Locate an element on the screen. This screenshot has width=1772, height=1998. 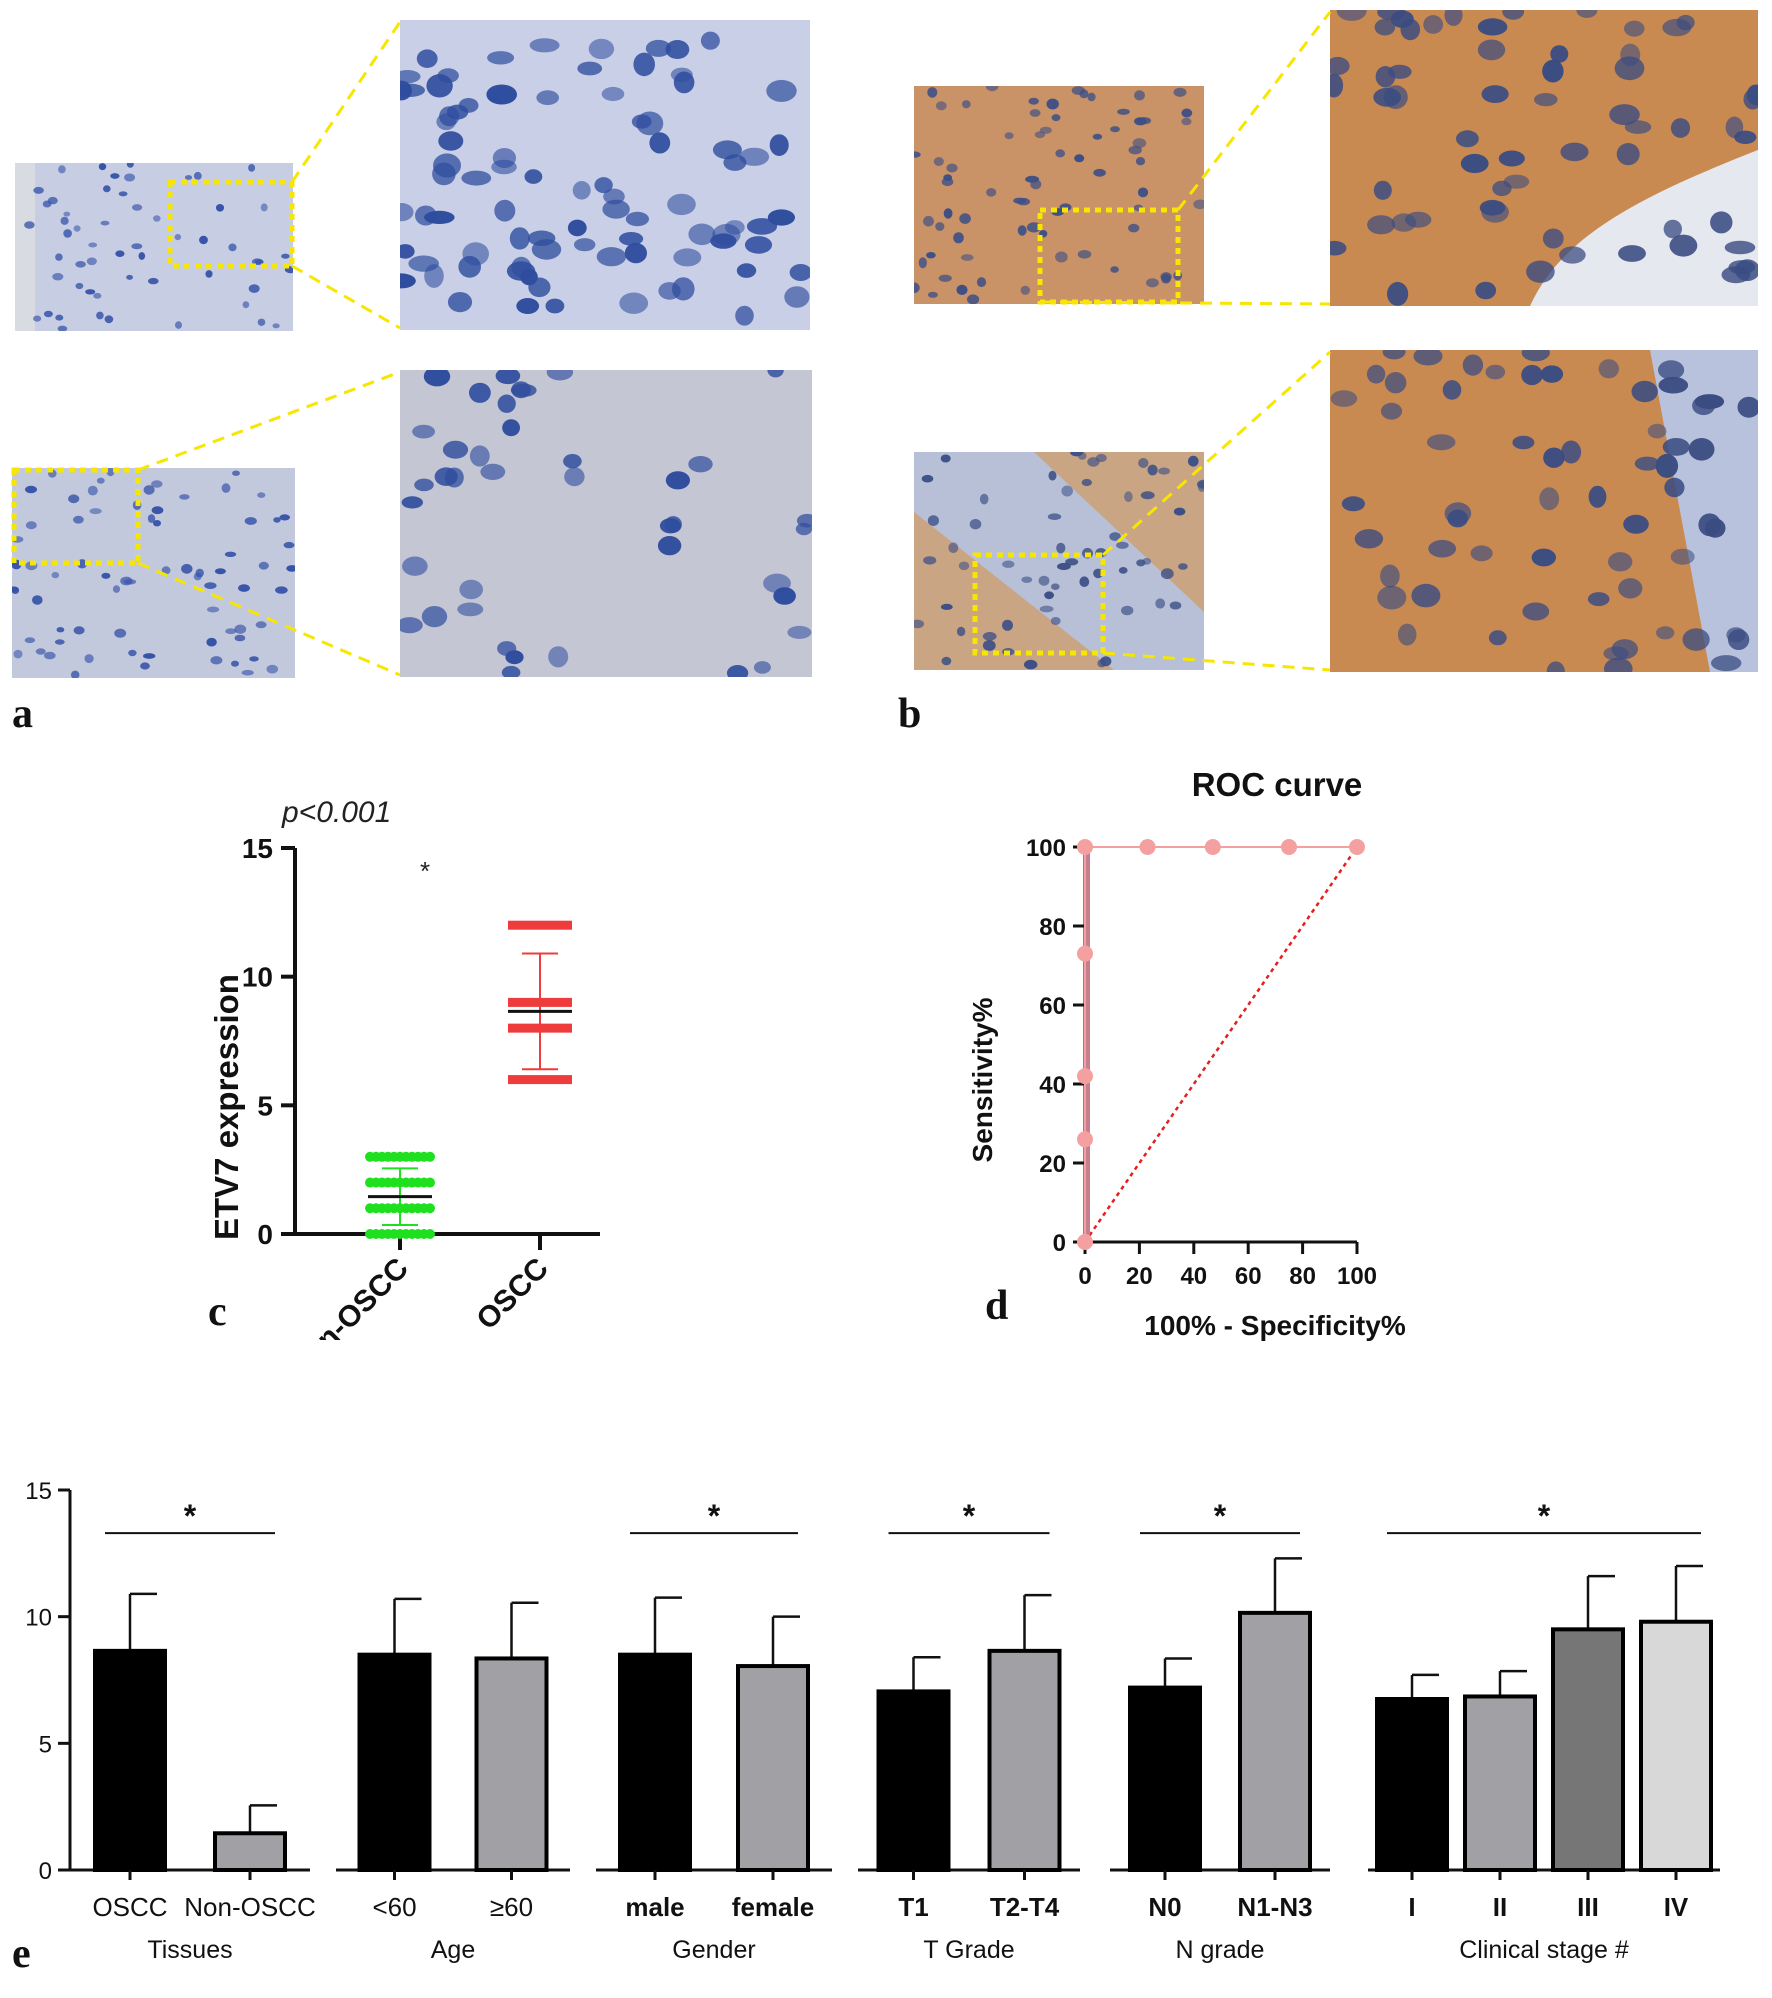
x-tick-label: IV is located at coordinates (1676, 1907).